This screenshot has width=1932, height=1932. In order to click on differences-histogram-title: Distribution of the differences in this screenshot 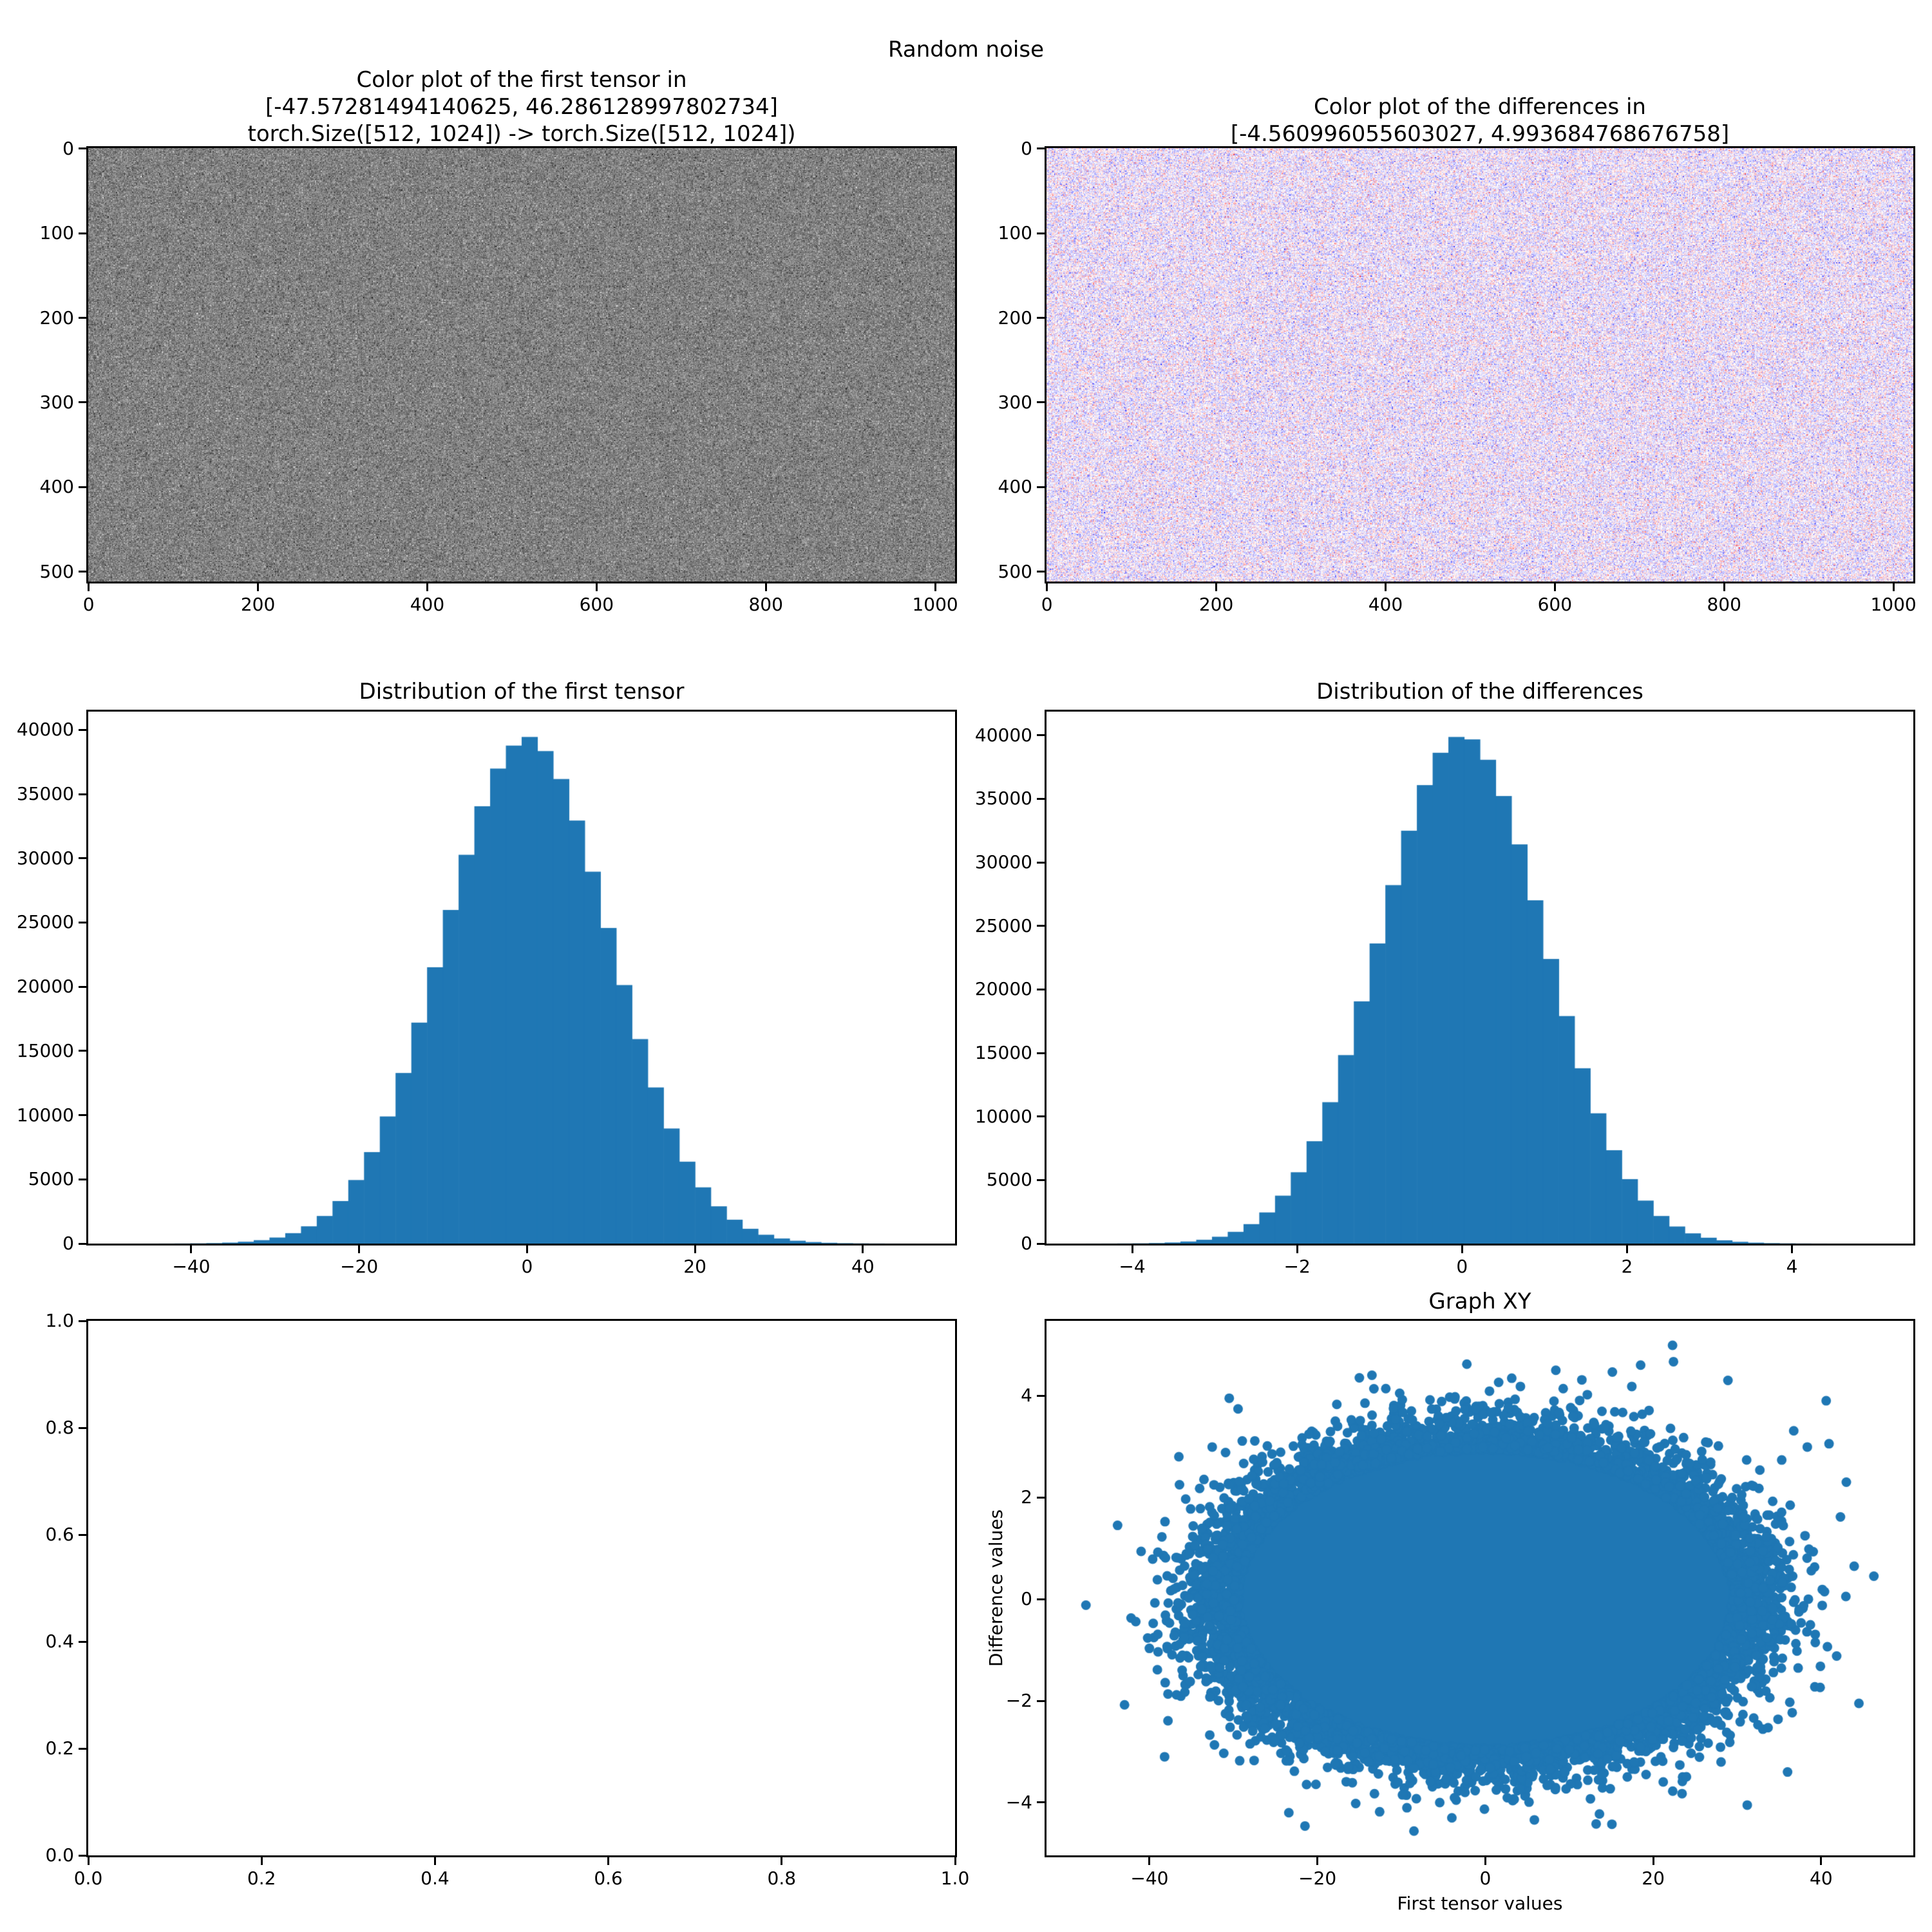, I will do `click(1479, 692)`.